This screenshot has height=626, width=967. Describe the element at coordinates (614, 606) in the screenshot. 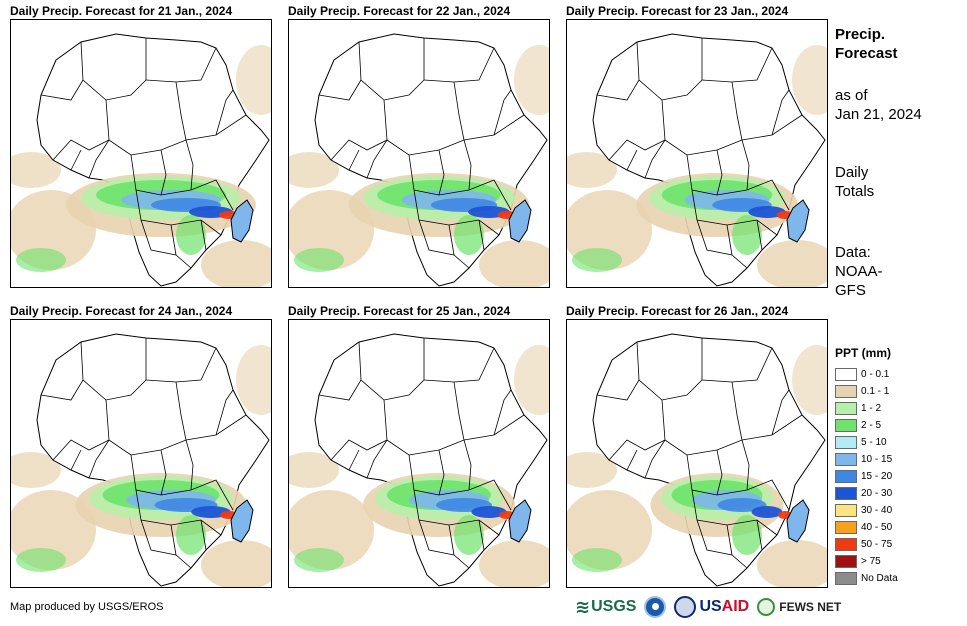

I see `usgs-logo-text: USGS` at that location.